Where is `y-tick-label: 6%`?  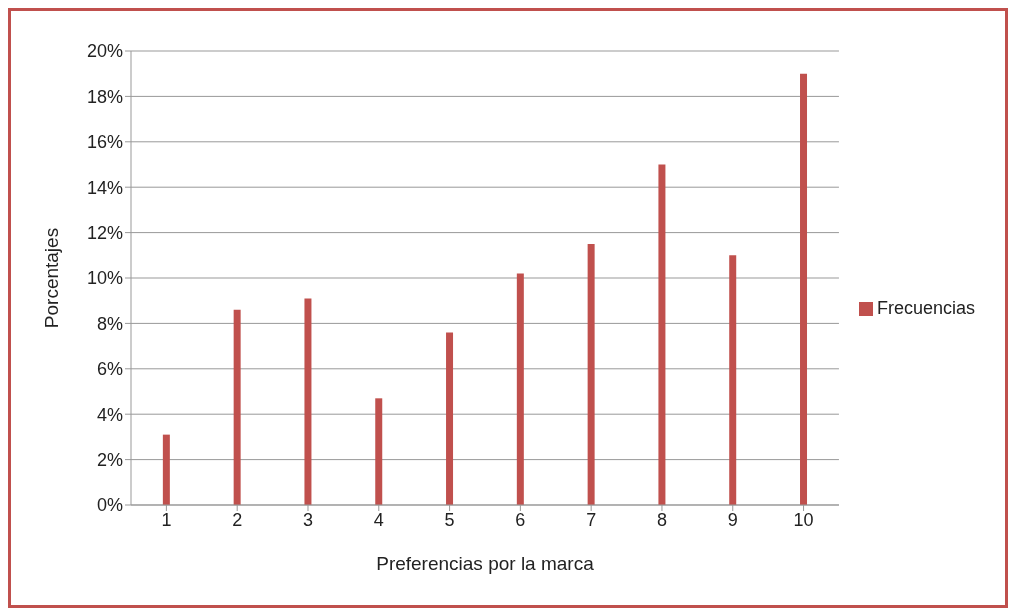
y-tick-label: 6% is located at coordinates (109, 369).